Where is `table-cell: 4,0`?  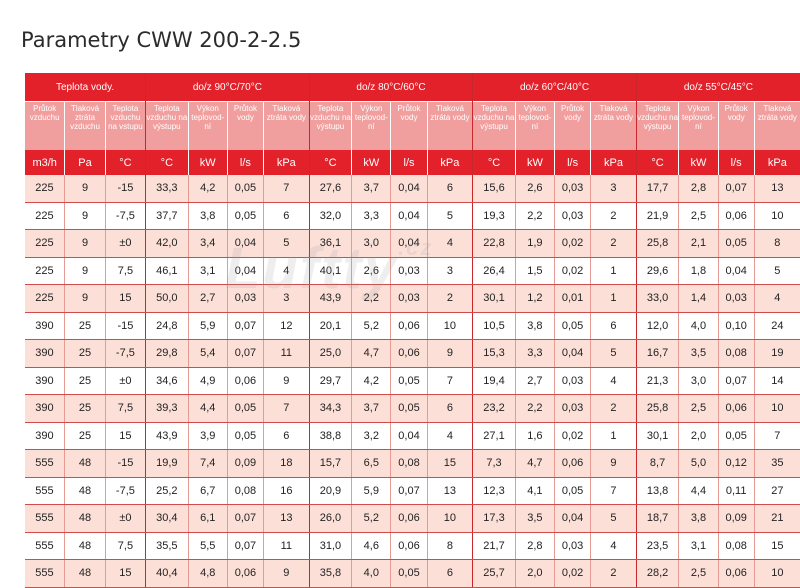
table-cell: 4,0 is located at coordinates (698, 326).